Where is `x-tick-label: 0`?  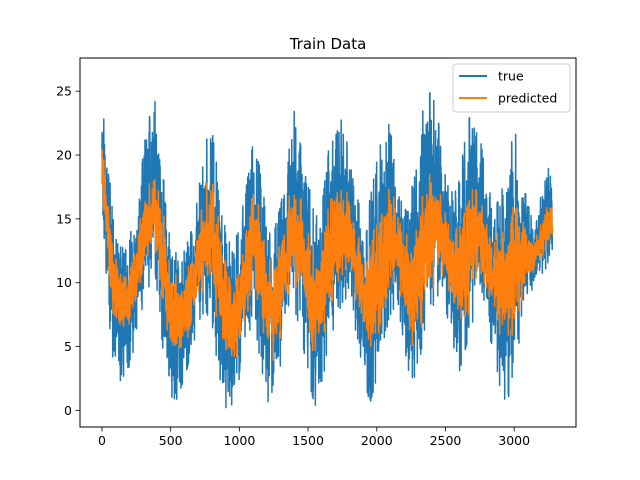
x-tick-label: 0 is located at coordinates (102, 440).